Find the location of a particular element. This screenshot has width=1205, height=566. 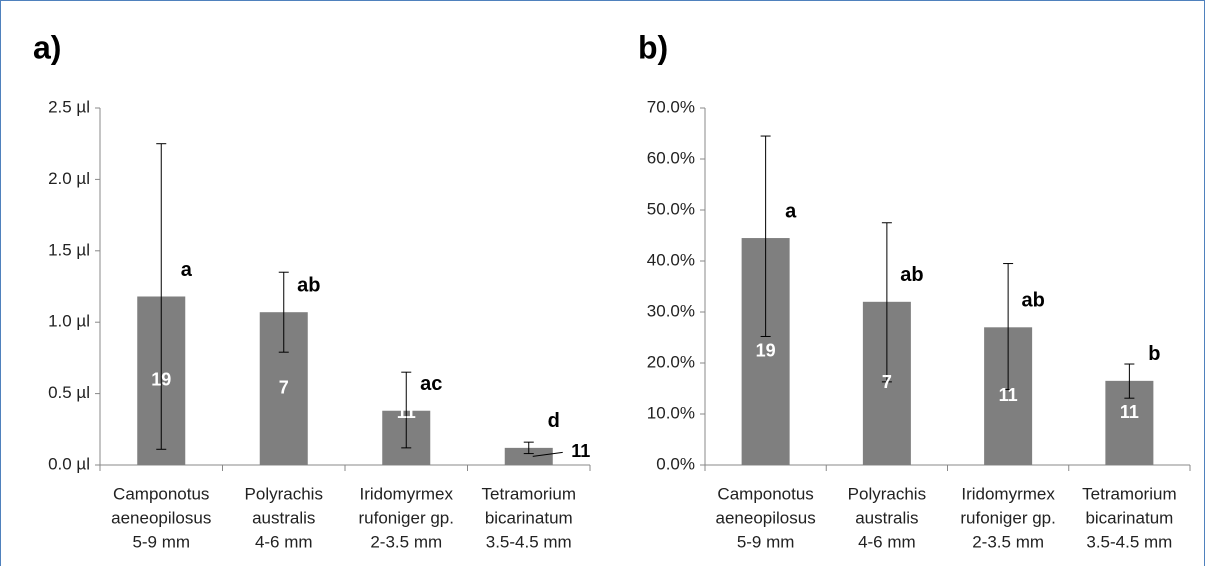

panel-title: b) is located at coordinates (653, 47).